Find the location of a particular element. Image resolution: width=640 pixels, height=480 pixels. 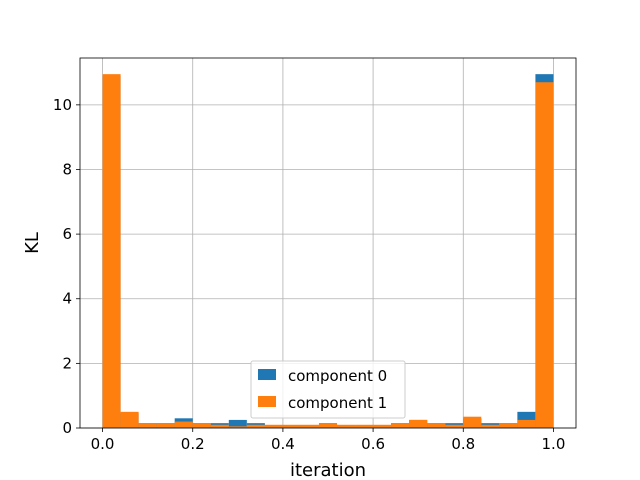

y-tick-label: 8 is located at coordinates (67, 169).